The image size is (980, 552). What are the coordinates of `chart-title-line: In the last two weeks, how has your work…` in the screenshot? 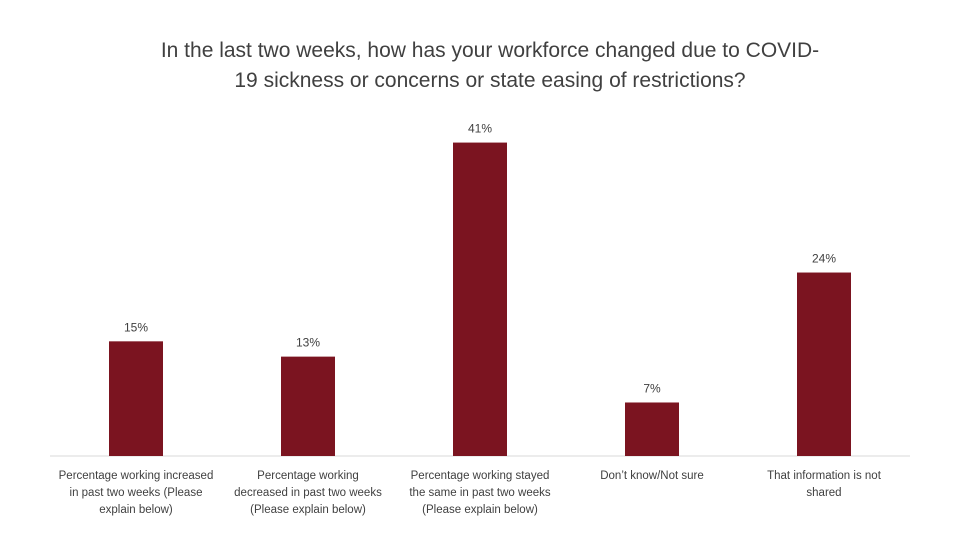 It's located at (490, 50).